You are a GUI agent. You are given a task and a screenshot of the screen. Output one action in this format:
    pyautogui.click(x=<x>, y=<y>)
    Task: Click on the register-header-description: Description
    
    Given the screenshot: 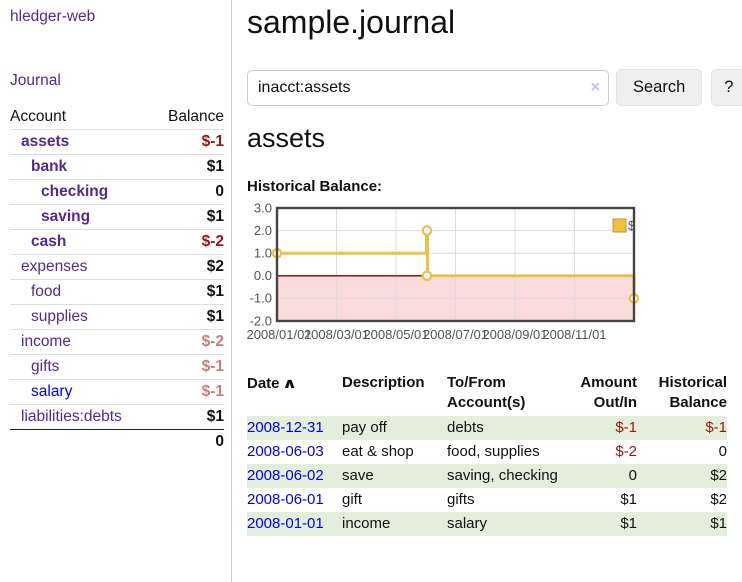 What is the action you would take?
    pyautogui.click(x=383, y=382)
    